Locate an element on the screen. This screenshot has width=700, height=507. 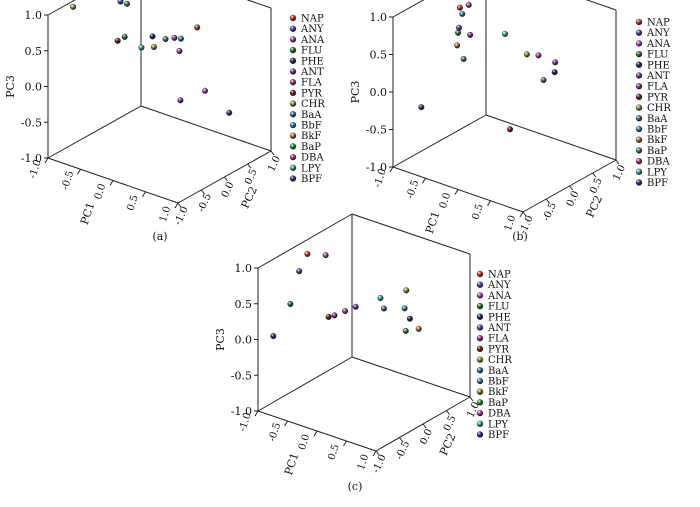
data-point-phe is located at coordinates (554, 72).